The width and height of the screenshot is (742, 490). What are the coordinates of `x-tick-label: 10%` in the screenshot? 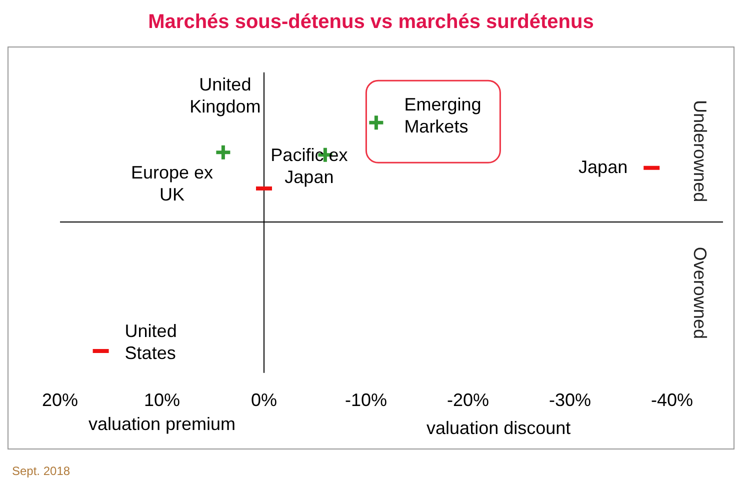 It's located at (162, 400).